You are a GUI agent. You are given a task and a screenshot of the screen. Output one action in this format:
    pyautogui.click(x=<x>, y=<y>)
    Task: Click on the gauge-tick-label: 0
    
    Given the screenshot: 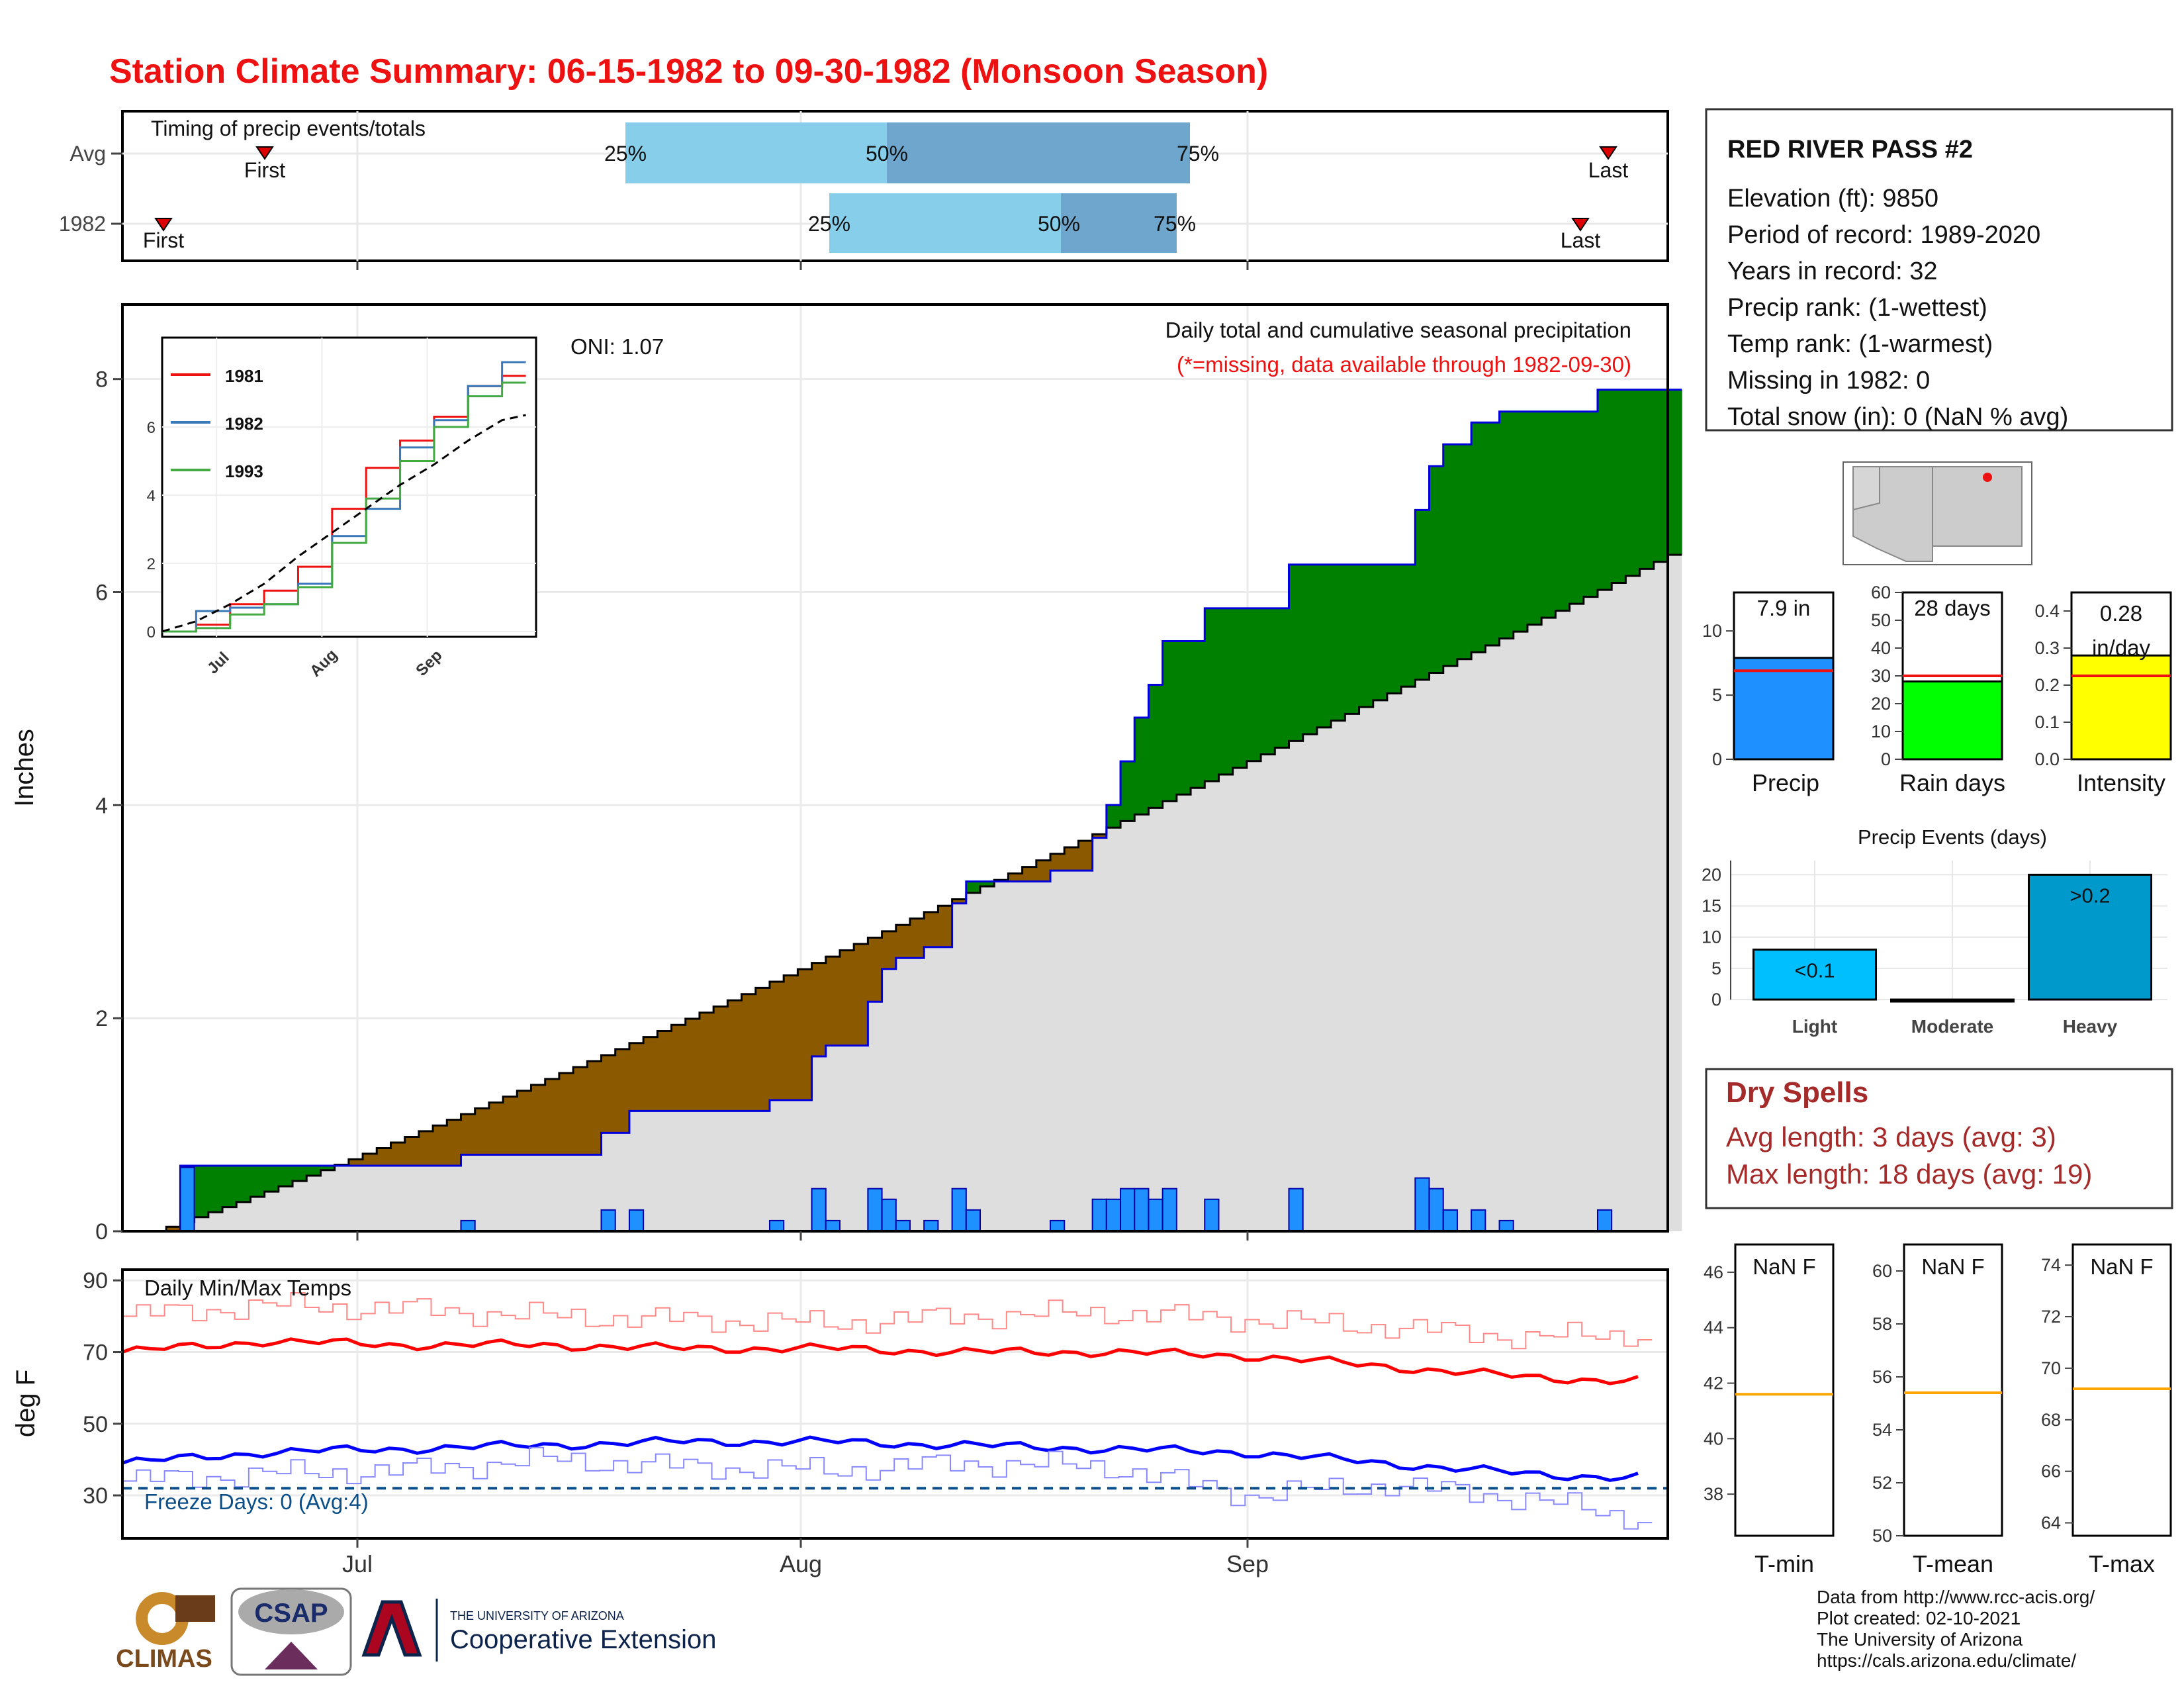 What is the action you would take?
    pyautogui.click(x=1717, y=759)
    